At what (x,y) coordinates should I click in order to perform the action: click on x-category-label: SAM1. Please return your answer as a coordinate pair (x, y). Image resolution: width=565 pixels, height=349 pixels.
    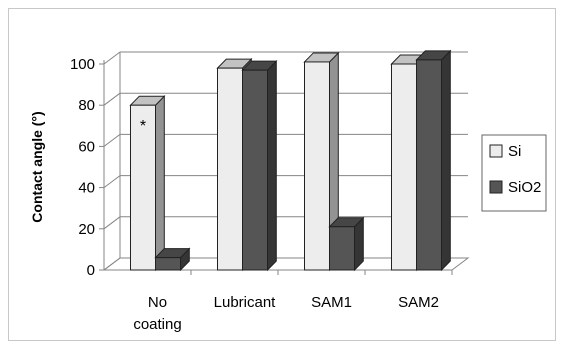
    Looking at the image, I should click on (331, 302).